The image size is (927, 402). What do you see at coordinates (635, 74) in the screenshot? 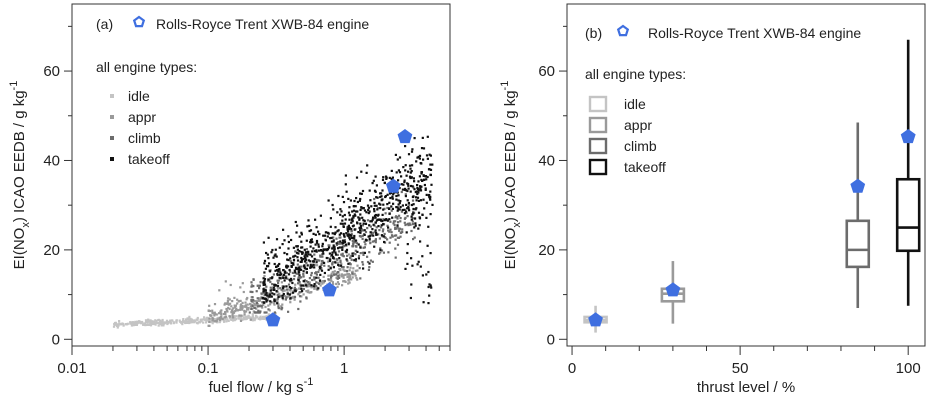
I see `panel-b-legend-title: all engine types:` at bounding box center [635, 74].